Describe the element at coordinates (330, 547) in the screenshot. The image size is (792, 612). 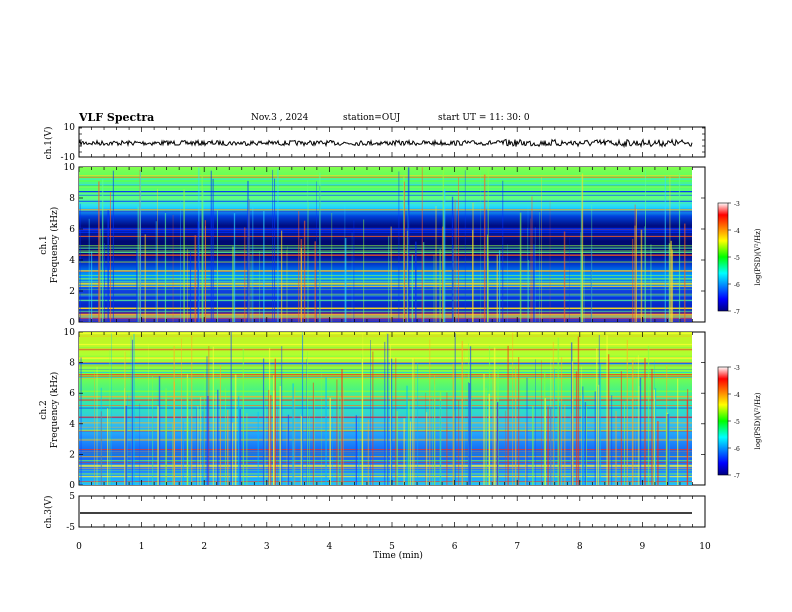
I see `x-tick-label: 4` at that location.